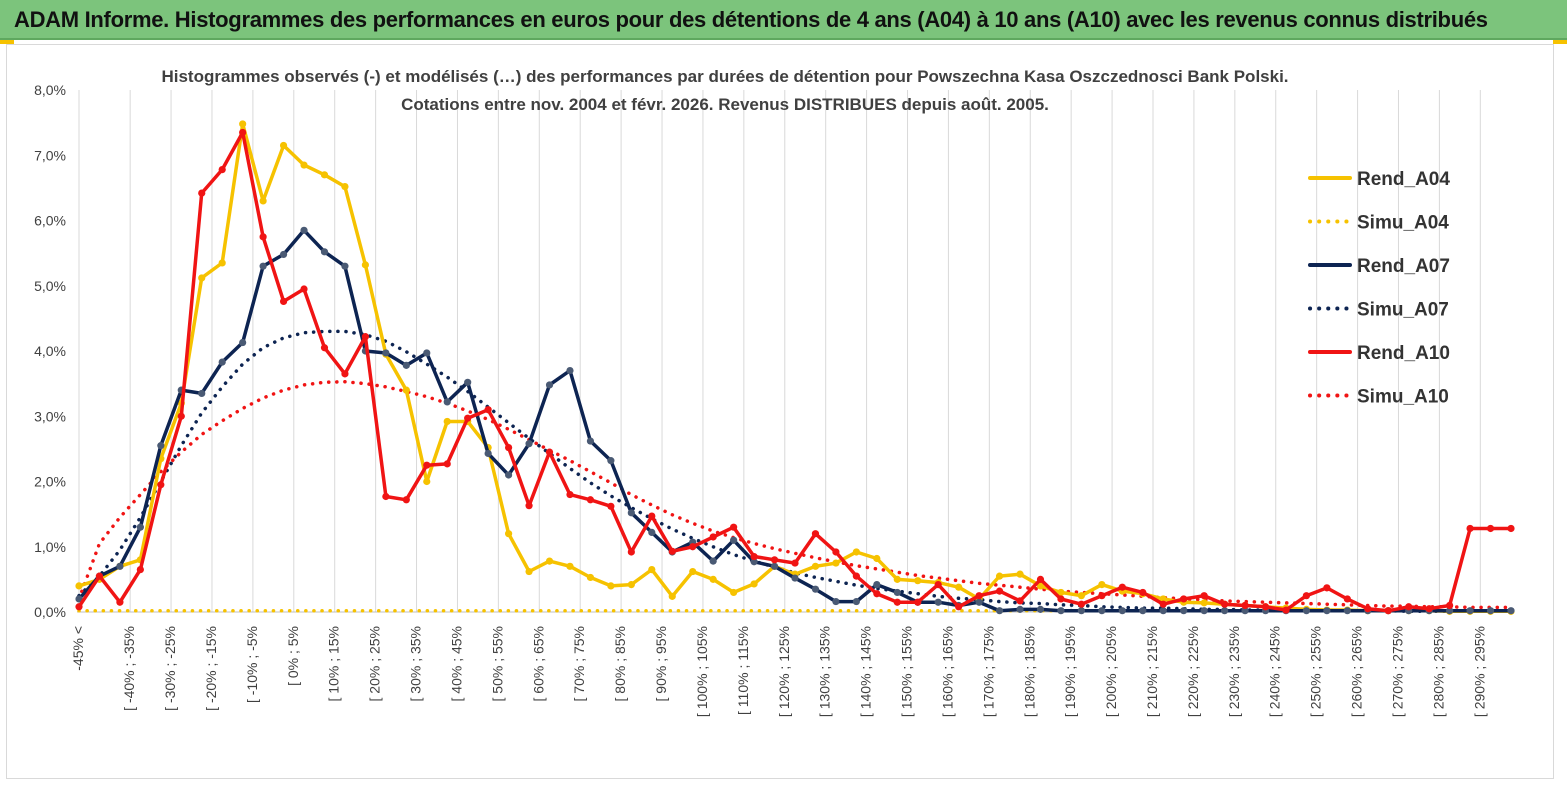 This screenshot has width=1567, height=791. I want to click on y-tick-label: 6,0%, so click(50, 221).